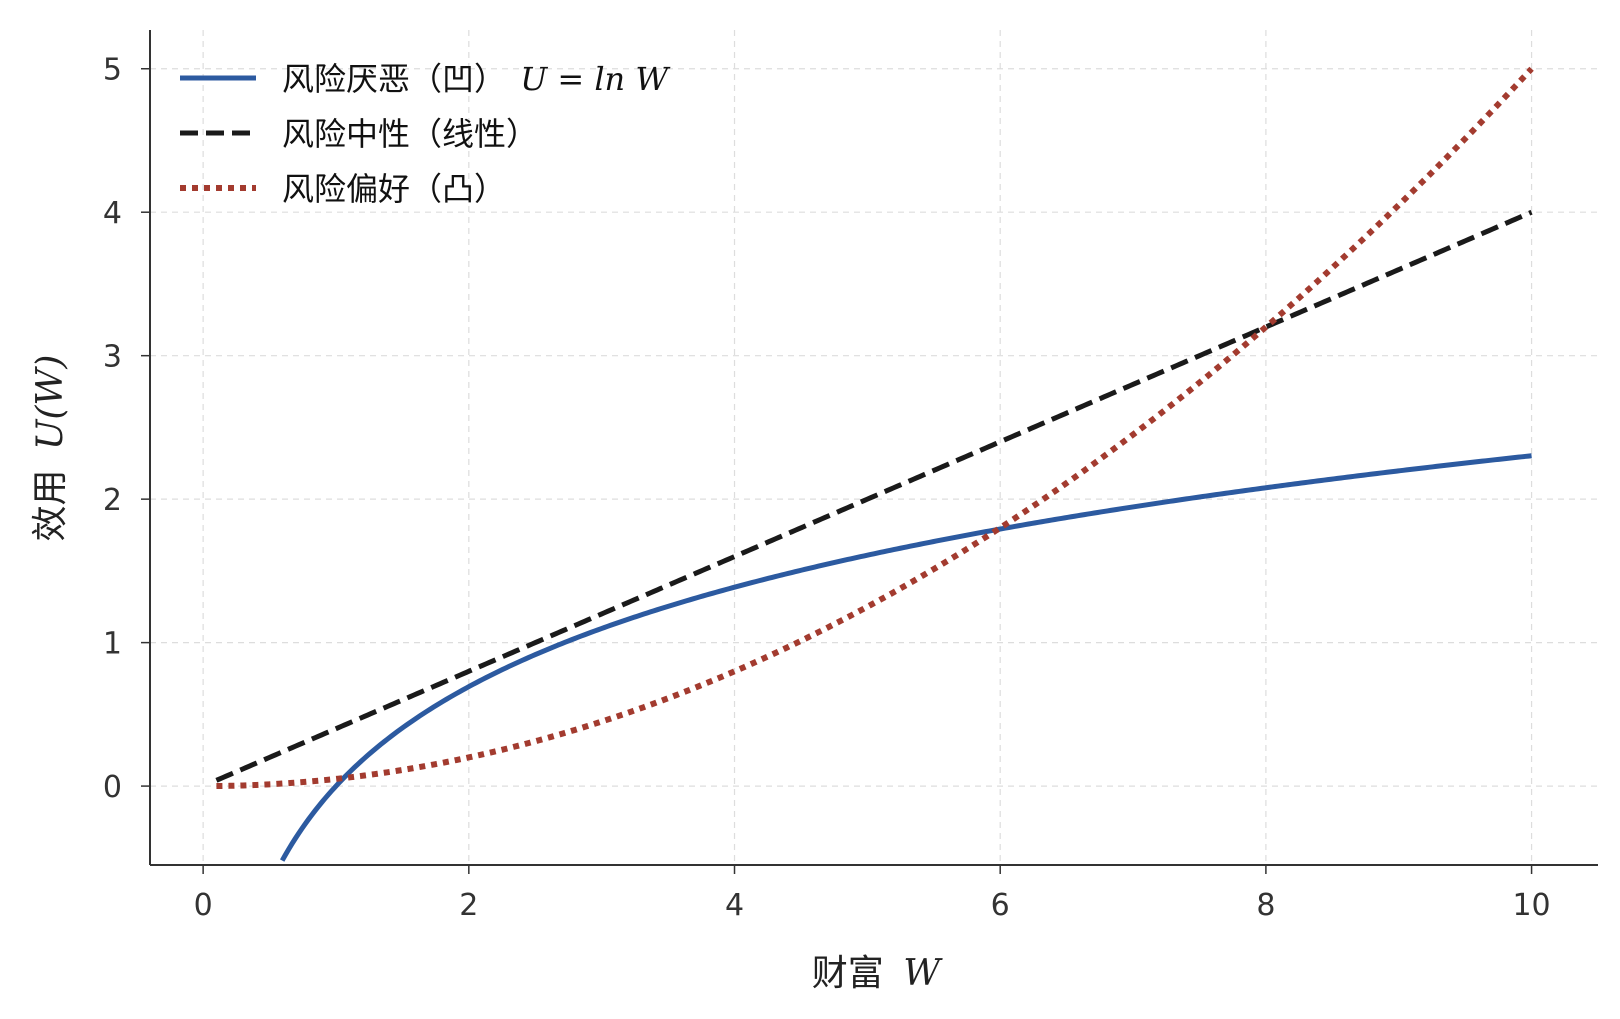  I want to click on legend-label-risk-averse-math: U = ln W, so click(595, 79).